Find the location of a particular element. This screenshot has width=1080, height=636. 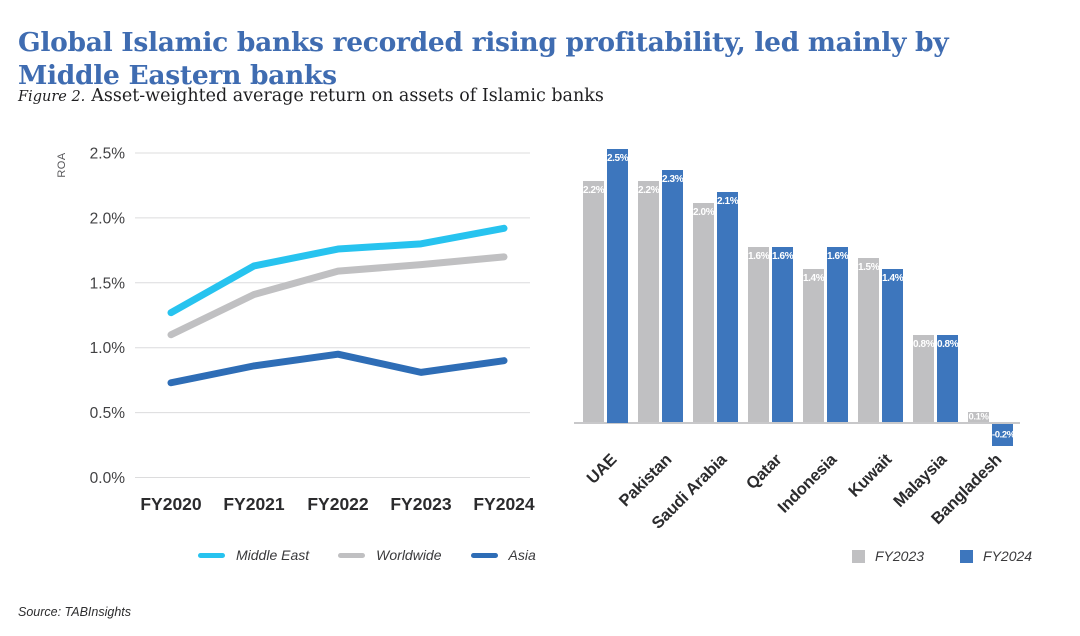

bar-value-label: -0.2% is located at coordinates (1003, 435).